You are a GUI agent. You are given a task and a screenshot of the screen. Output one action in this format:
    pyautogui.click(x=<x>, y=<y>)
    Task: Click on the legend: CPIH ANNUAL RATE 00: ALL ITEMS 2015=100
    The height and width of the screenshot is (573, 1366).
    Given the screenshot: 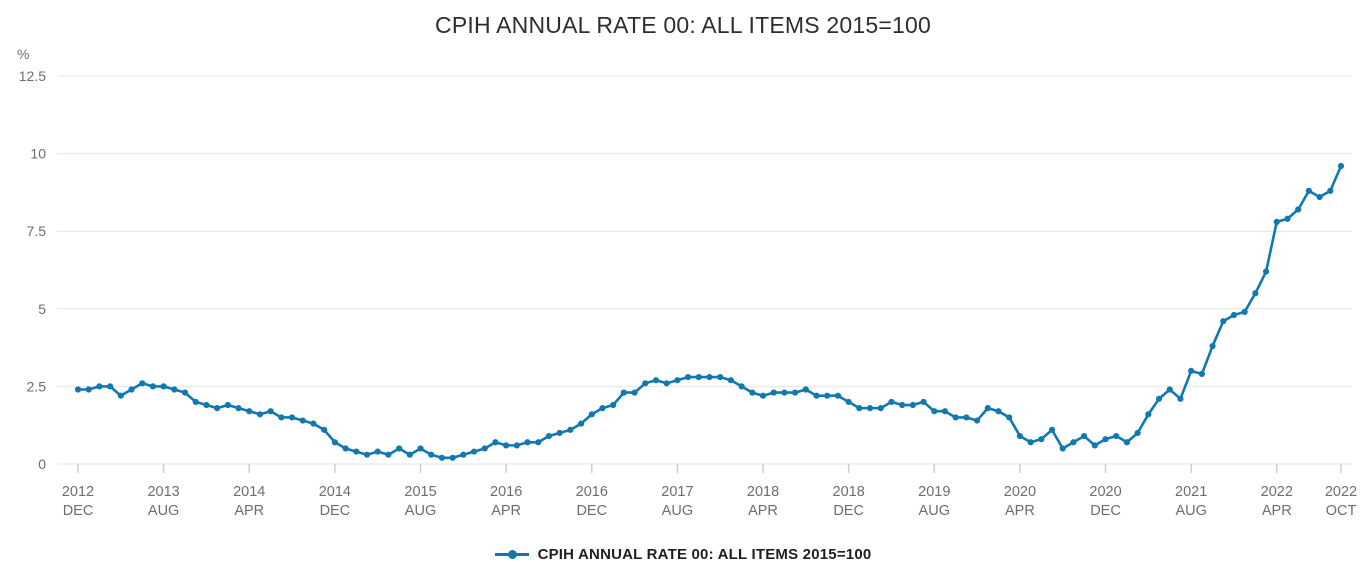 What is the action you would take?
    pyautogui.click(x=683, y=554)
    